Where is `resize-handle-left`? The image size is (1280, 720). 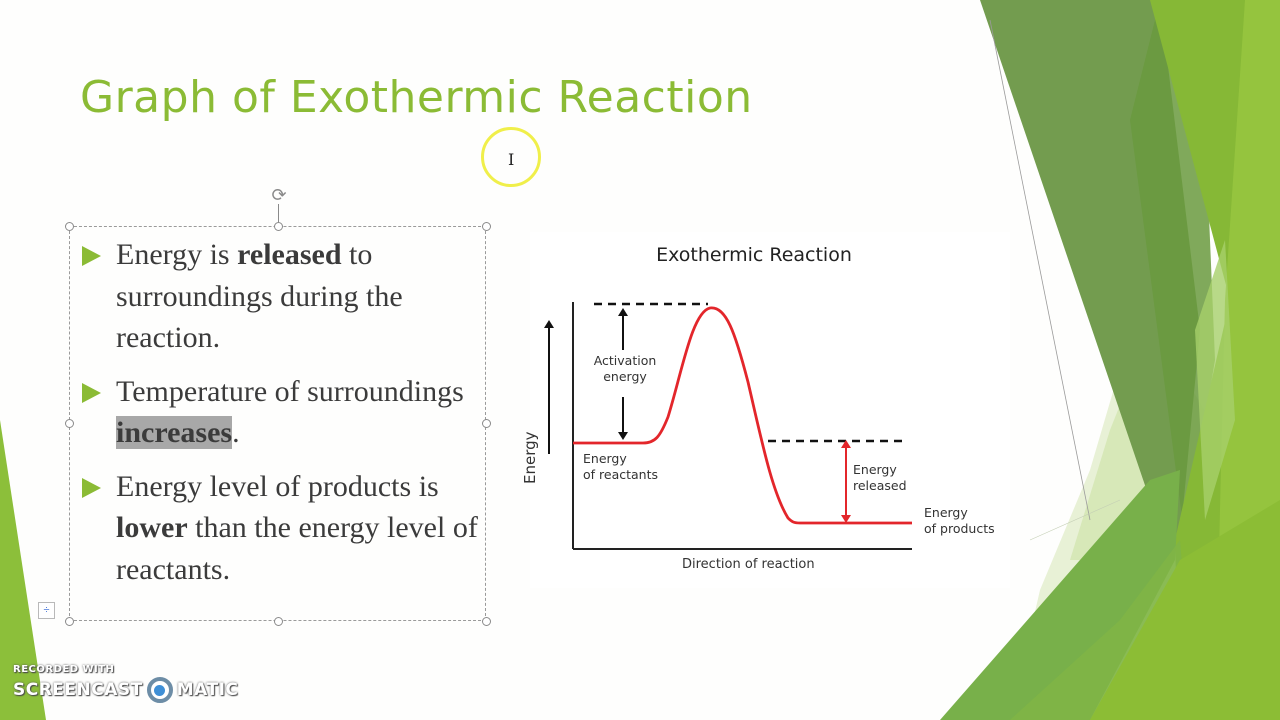
resize-handle-left is located at coordinates (69, 423).